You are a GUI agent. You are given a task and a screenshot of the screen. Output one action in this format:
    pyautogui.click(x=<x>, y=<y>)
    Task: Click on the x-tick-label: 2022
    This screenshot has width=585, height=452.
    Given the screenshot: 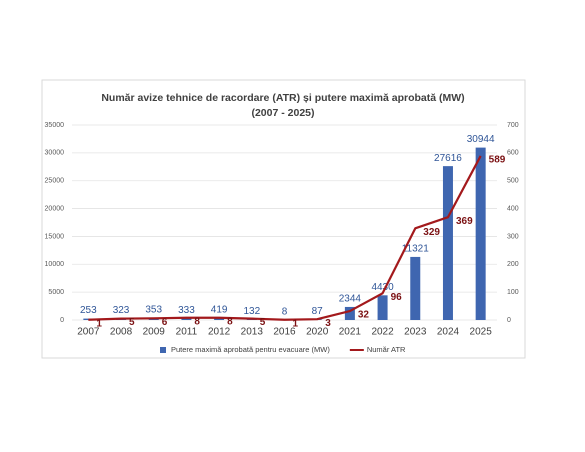 What is the action you would take?
    pyautogui.click(x=382, y=332)
    